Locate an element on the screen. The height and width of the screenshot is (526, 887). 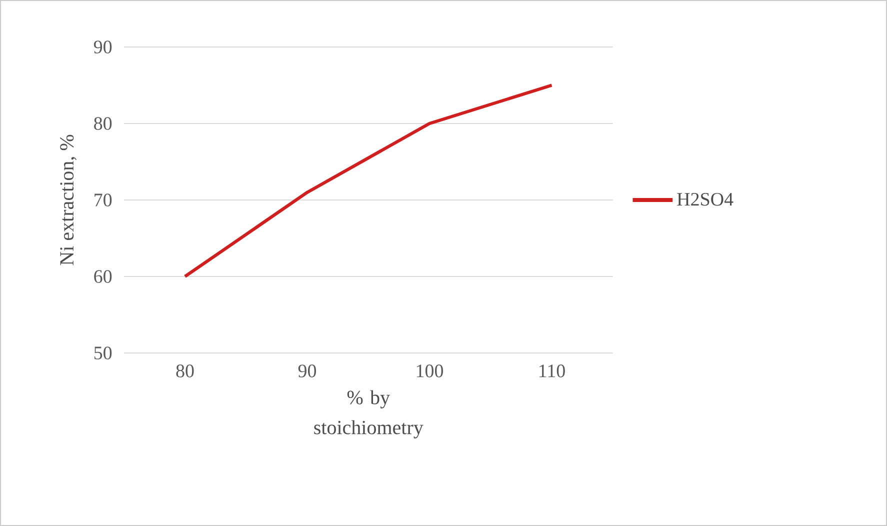
x-tick-label: 90 is located at coordinates (307, 371).